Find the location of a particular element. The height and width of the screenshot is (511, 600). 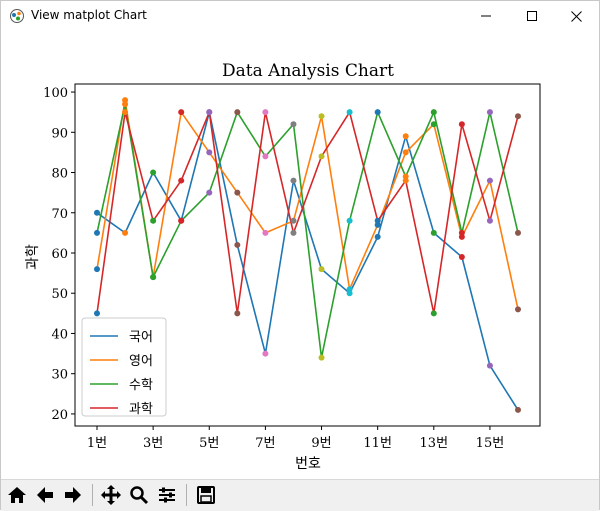

y-tick-label: 80 is located at coordinates (59, 174).